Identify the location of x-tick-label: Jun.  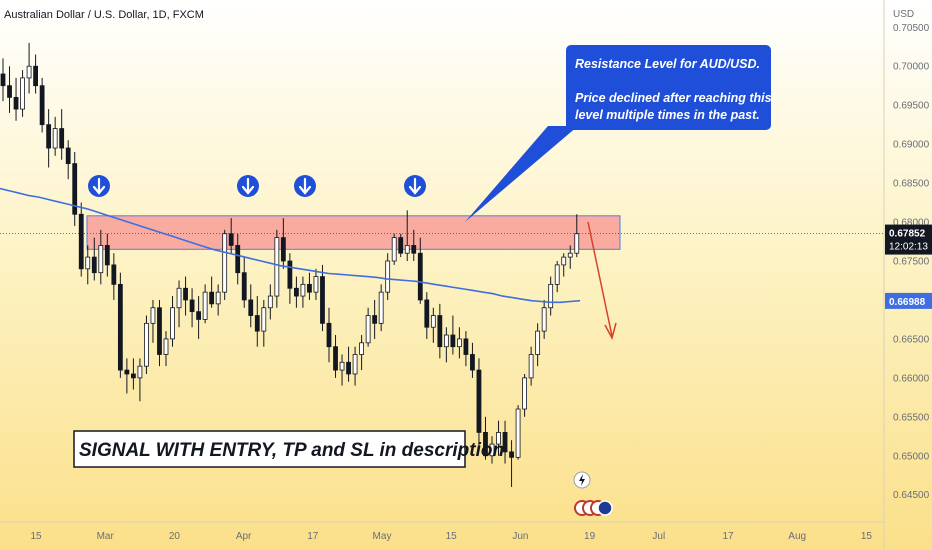
(520, 536).